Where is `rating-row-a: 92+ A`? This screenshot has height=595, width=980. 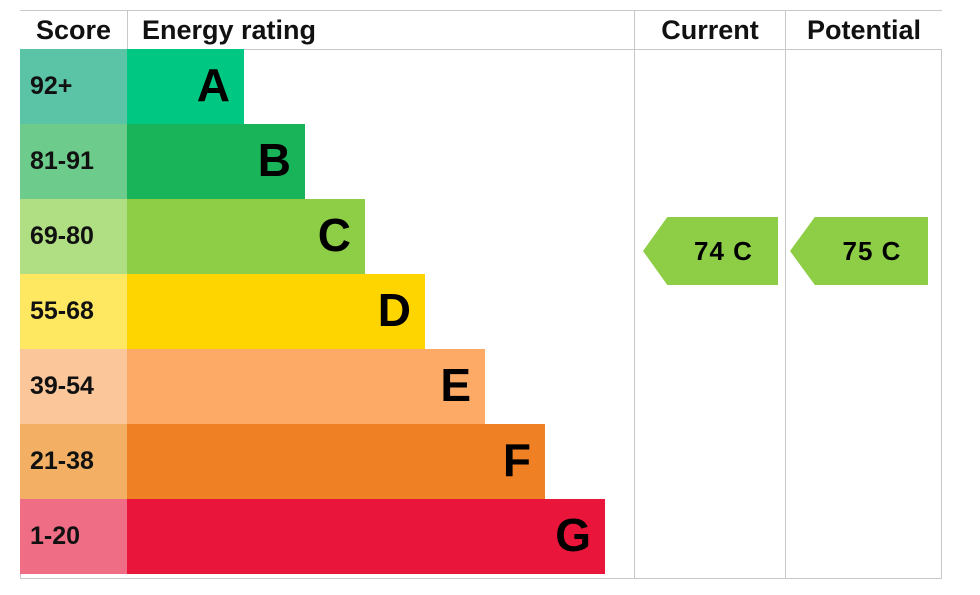 rating-row-a: 92+ A is located at coordinates (327, 86).